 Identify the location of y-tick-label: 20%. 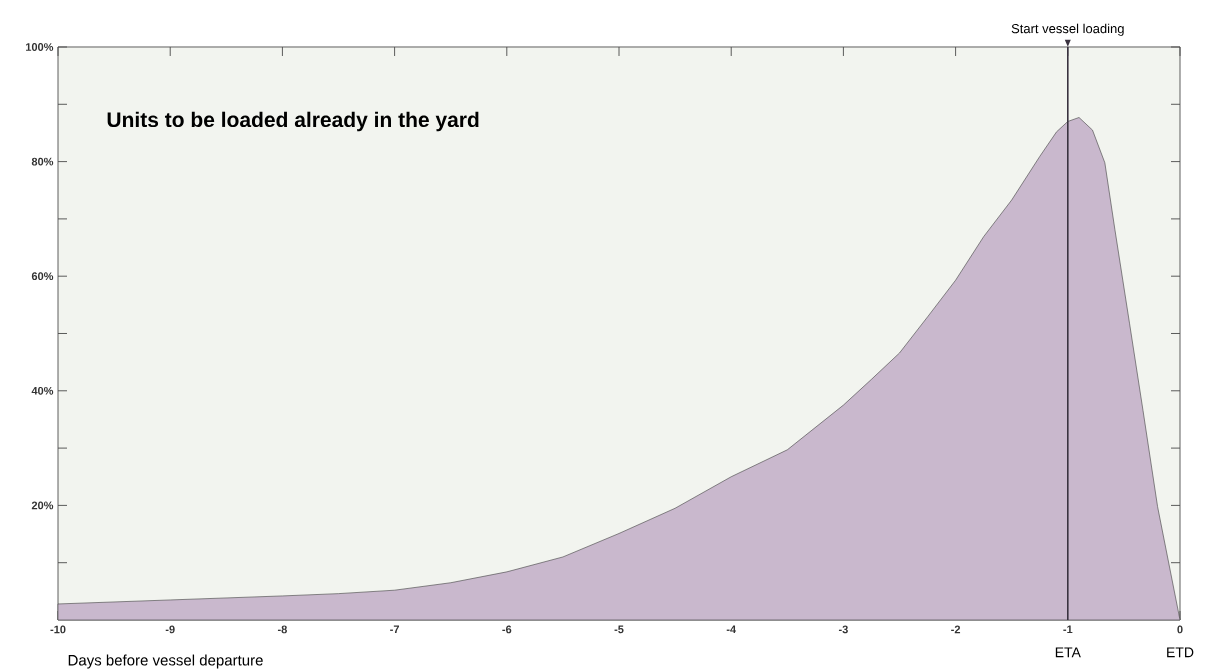
(42, 505).